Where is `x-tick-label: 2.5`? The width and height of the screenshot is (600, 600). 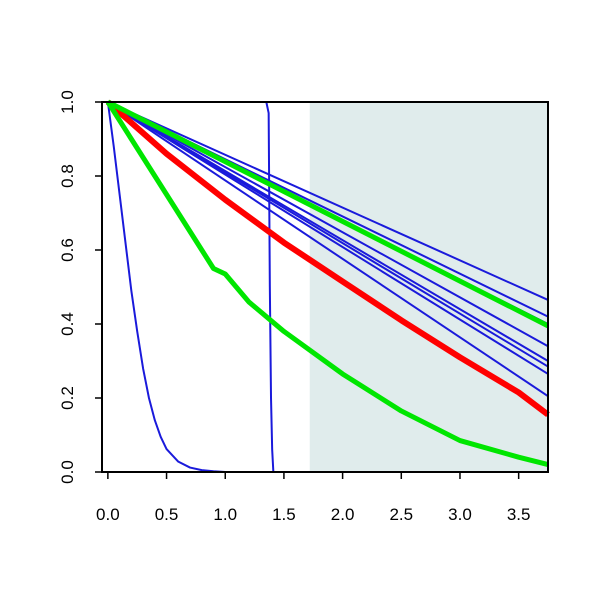
x-tick-label: 2.5 is located at coordinates (401, 514).